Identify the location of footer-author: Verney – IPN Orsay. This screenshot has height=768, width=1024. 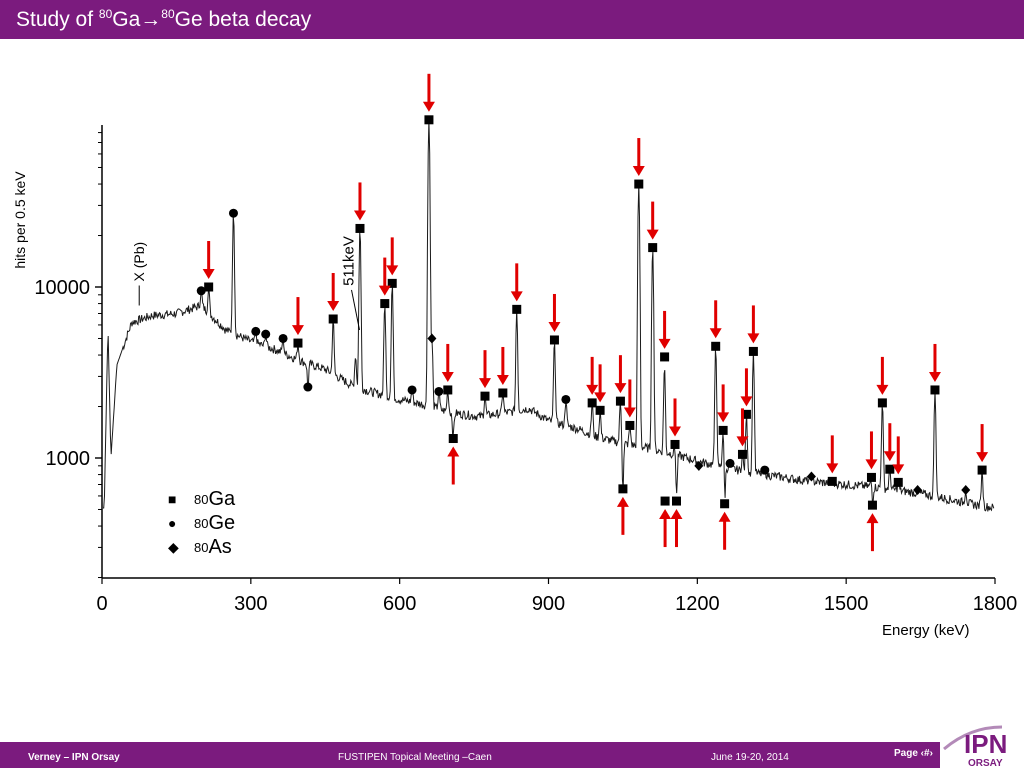
(74, 757).